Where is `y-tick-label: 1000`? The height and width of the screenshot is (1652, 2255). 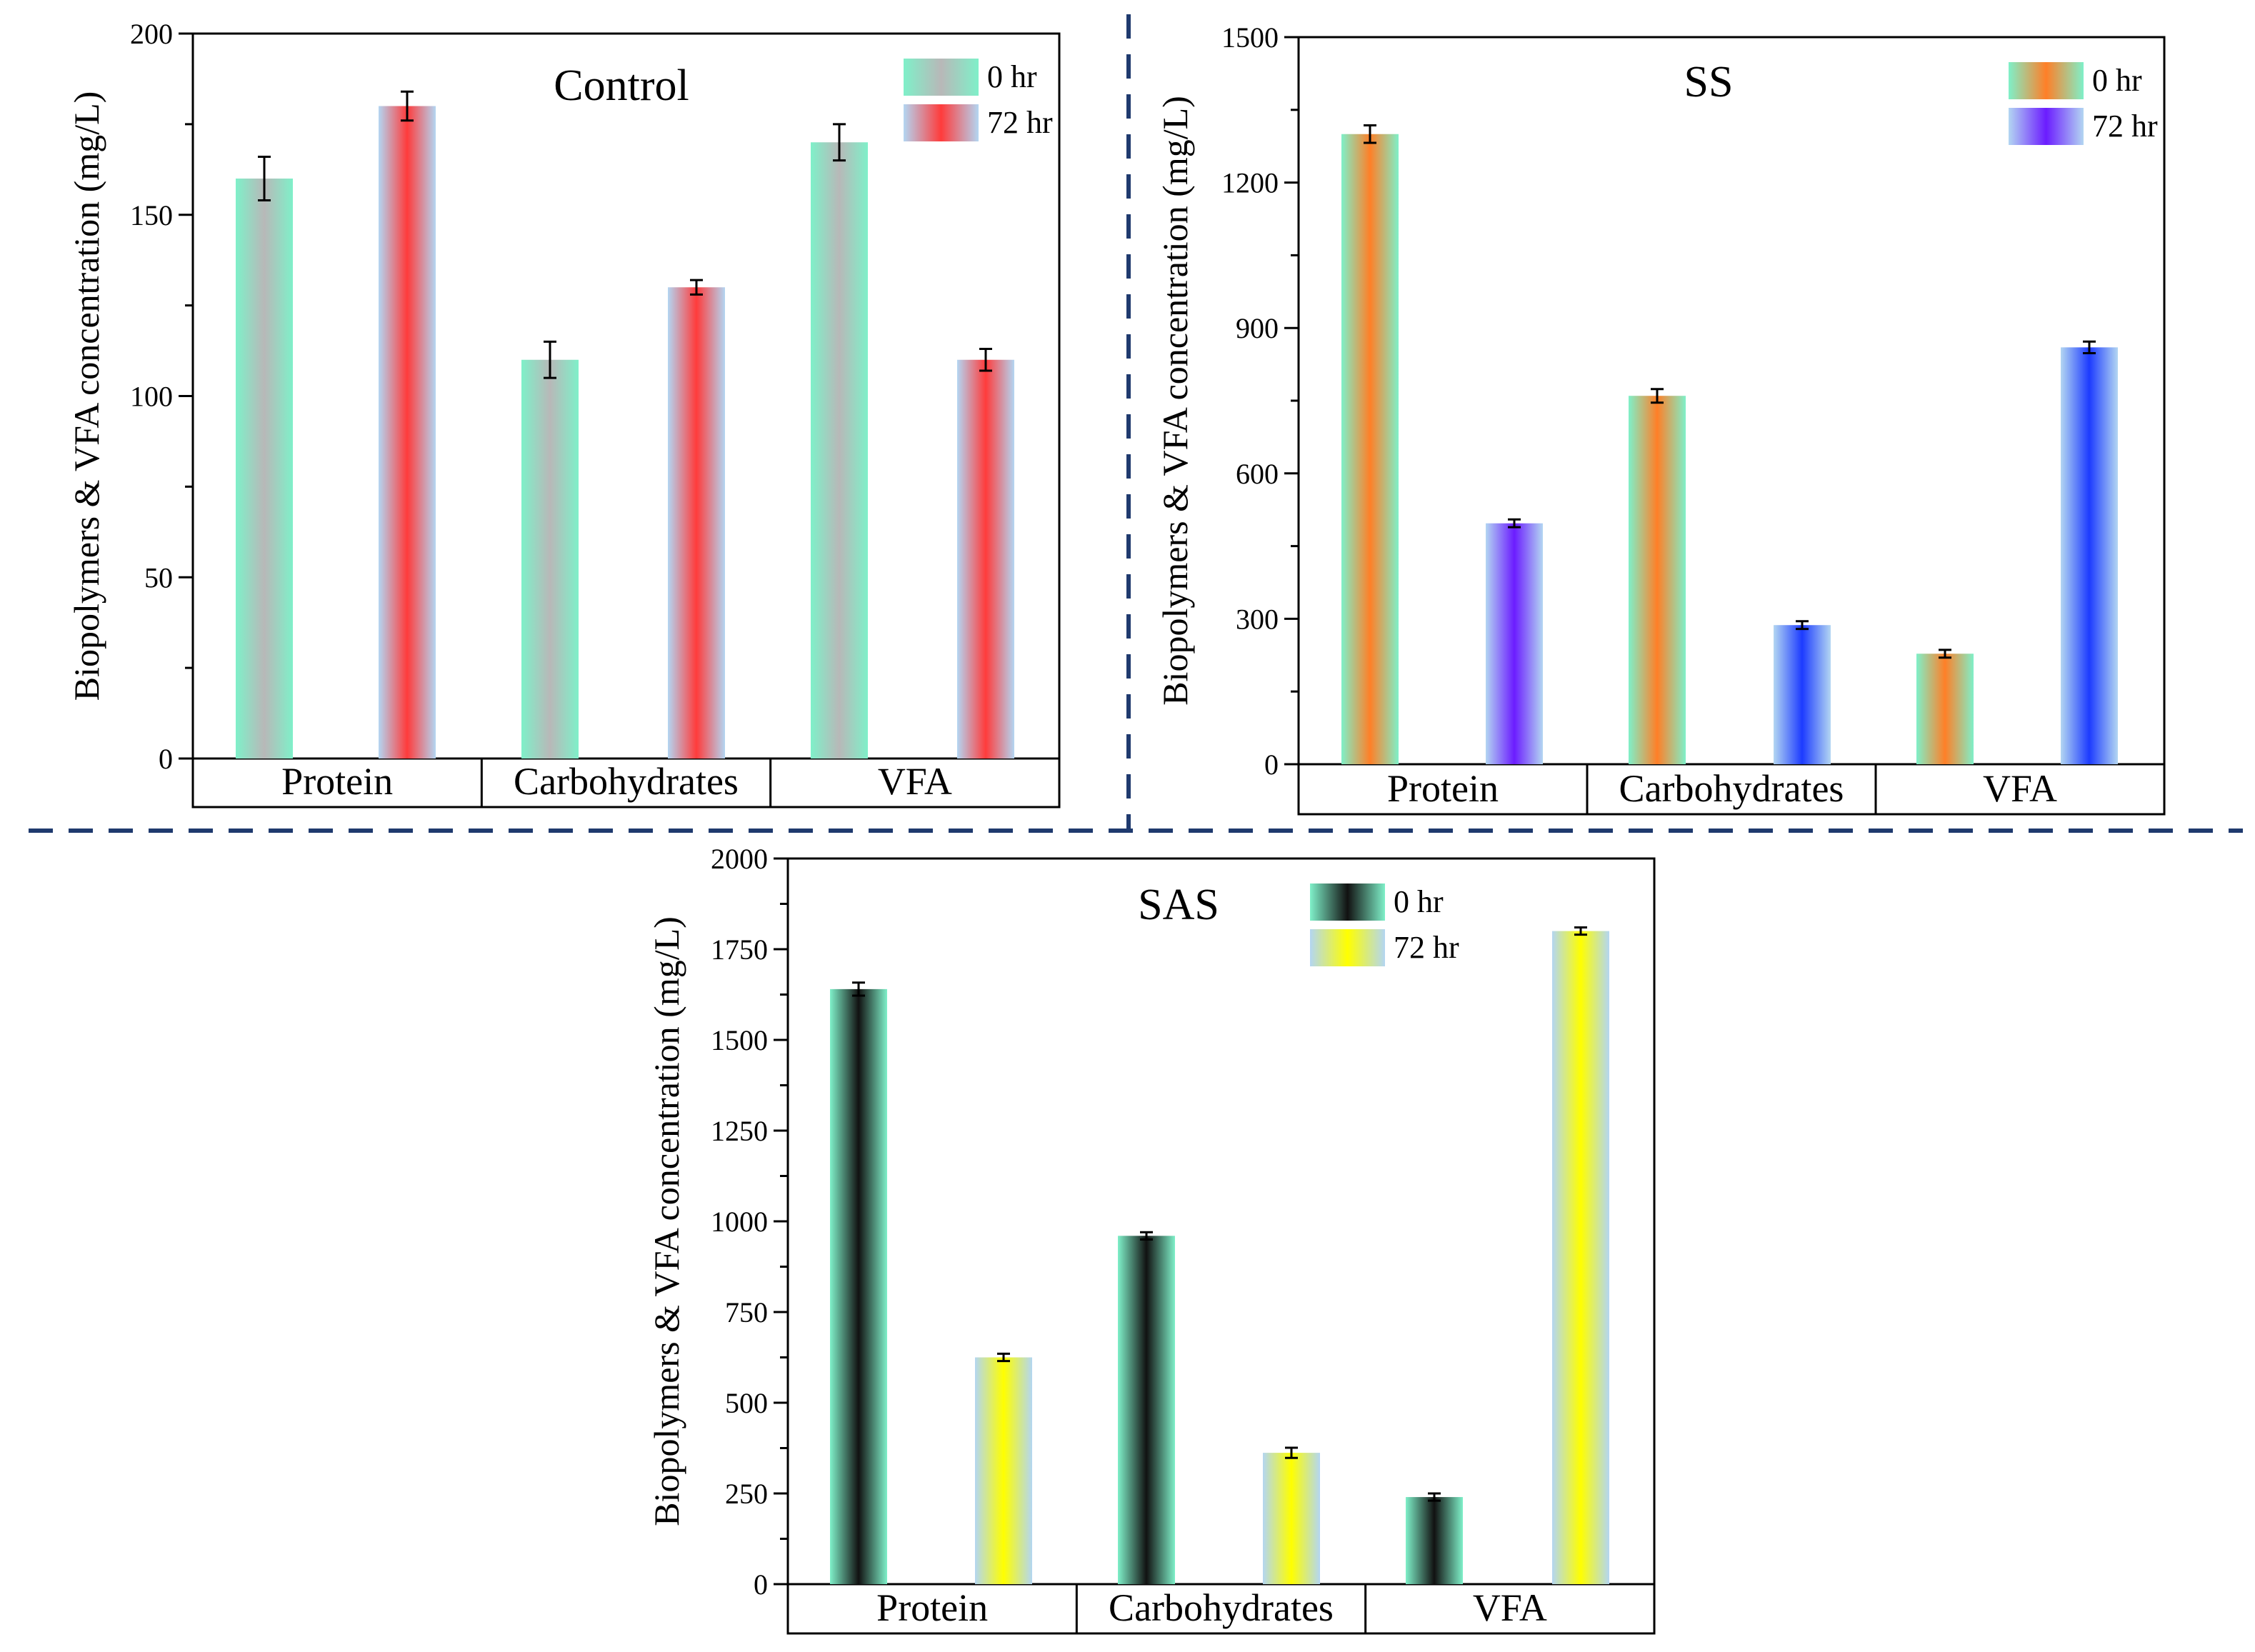
y-tick-label: 1000 is located at coordinates (739, 1222).